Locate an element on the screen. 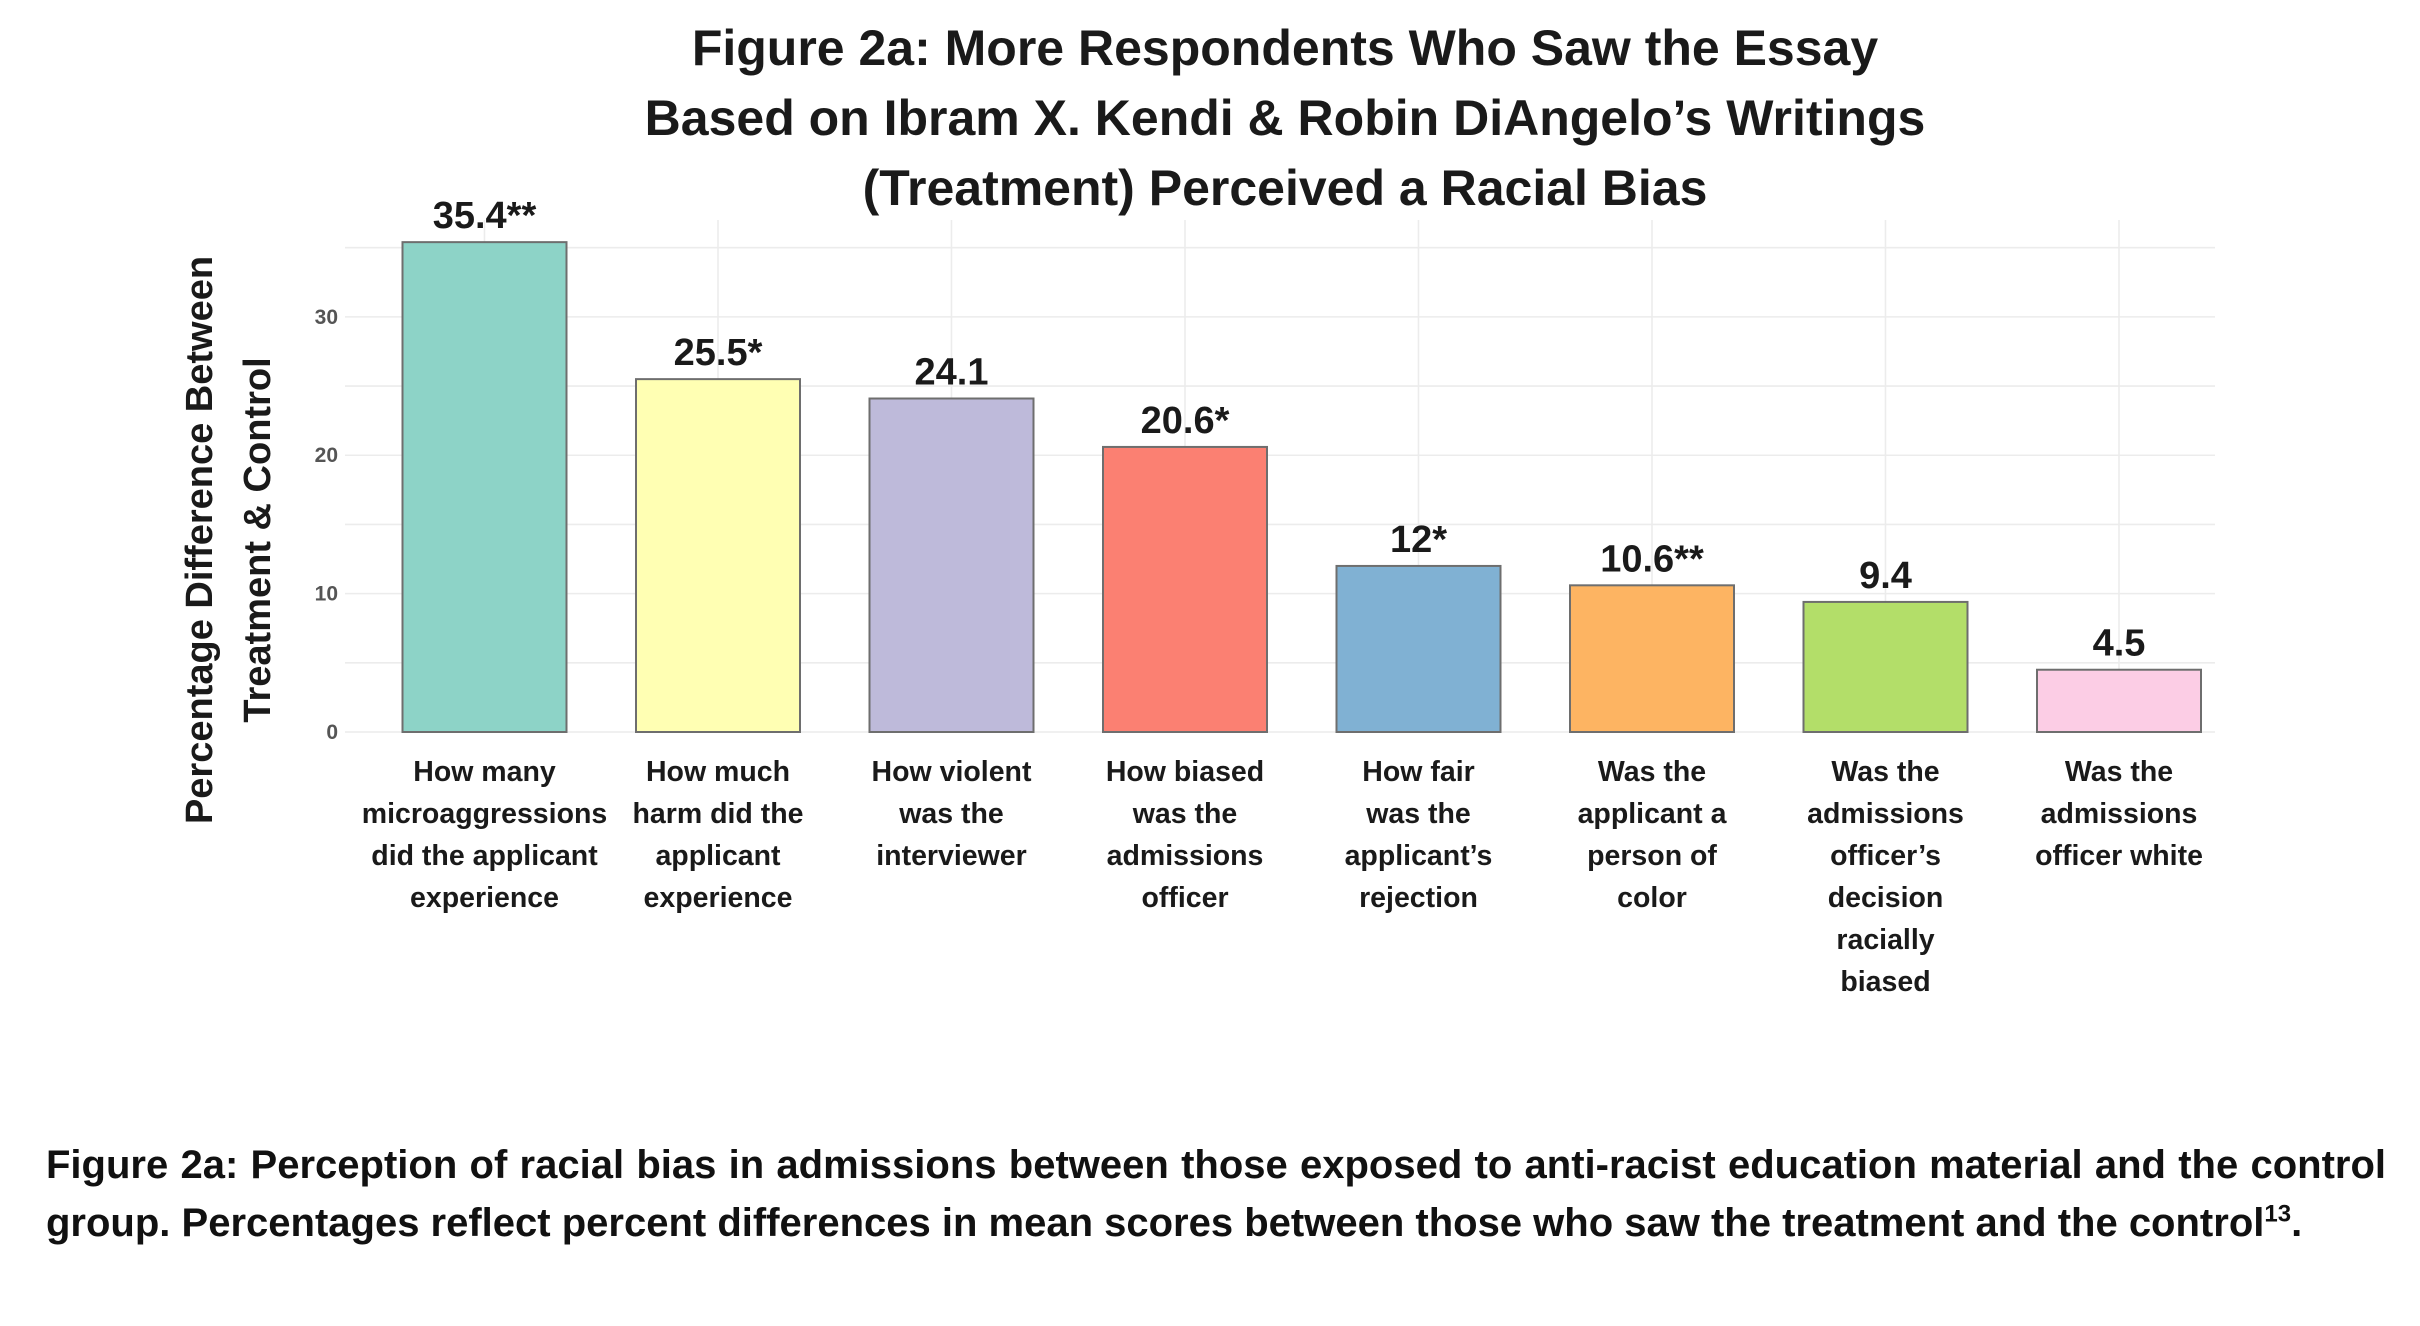 The width and height of the screenshot is (2420, 1326). x-tick-label-line: harm did the is located at coordinates (717, 814).